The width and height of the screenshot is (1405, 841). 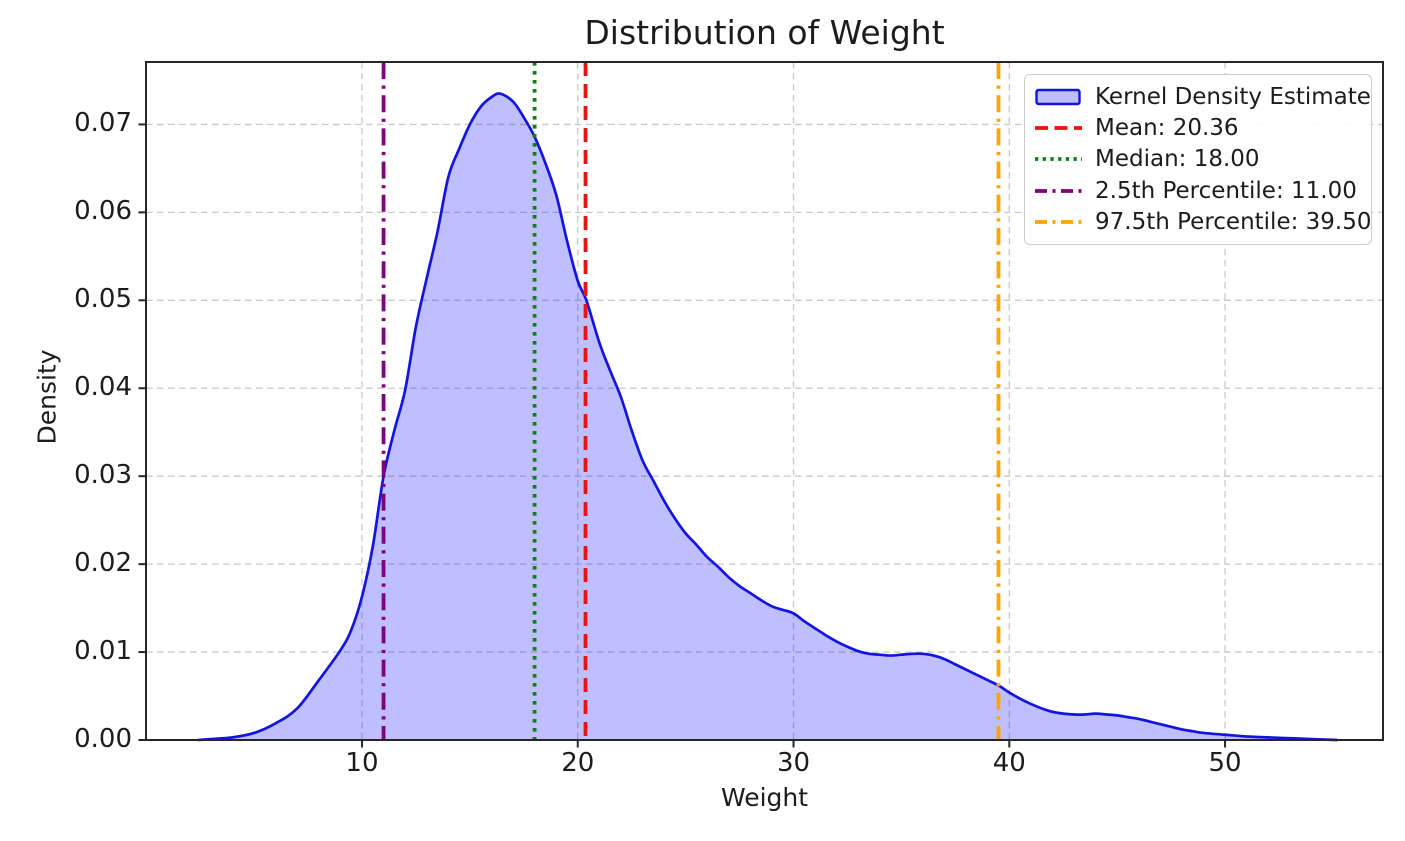 I want to click on legend-item-median: Median: 18.00, so click(x=1198, y=159).